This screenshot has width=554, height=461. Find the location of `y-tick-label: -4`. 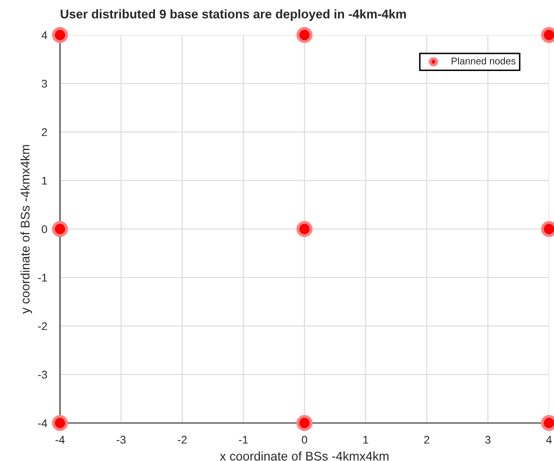

y-tick-label: -4 is located at coordinates (43, 423).